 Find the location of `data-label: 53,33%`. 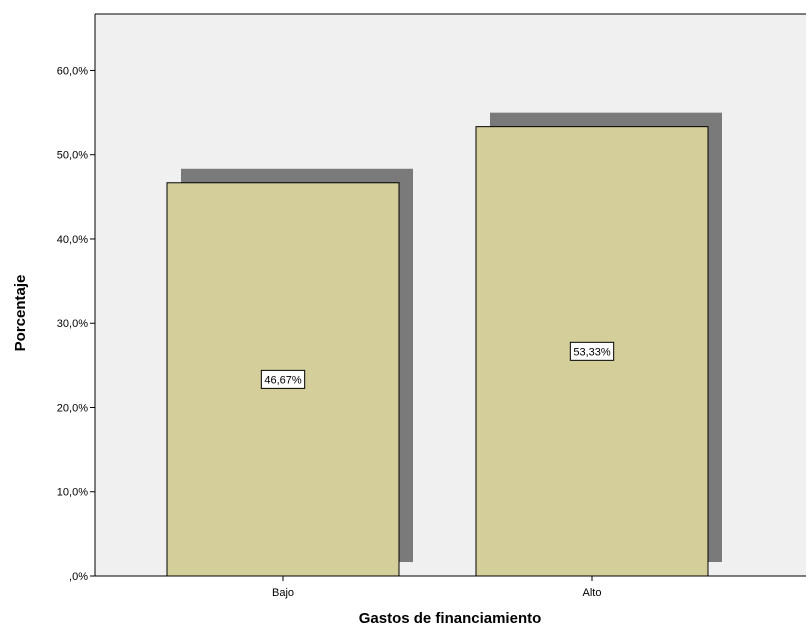

data-label: 53,33% is located at coordinates (592, 351).